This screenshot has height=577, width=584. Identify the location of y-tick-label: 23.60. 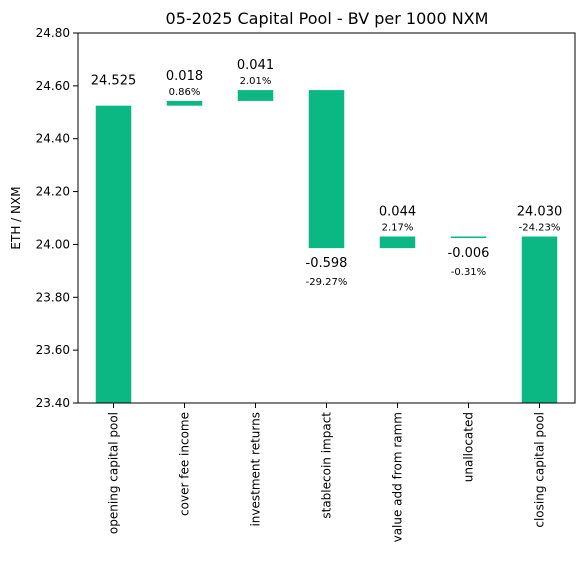
(53, 350).